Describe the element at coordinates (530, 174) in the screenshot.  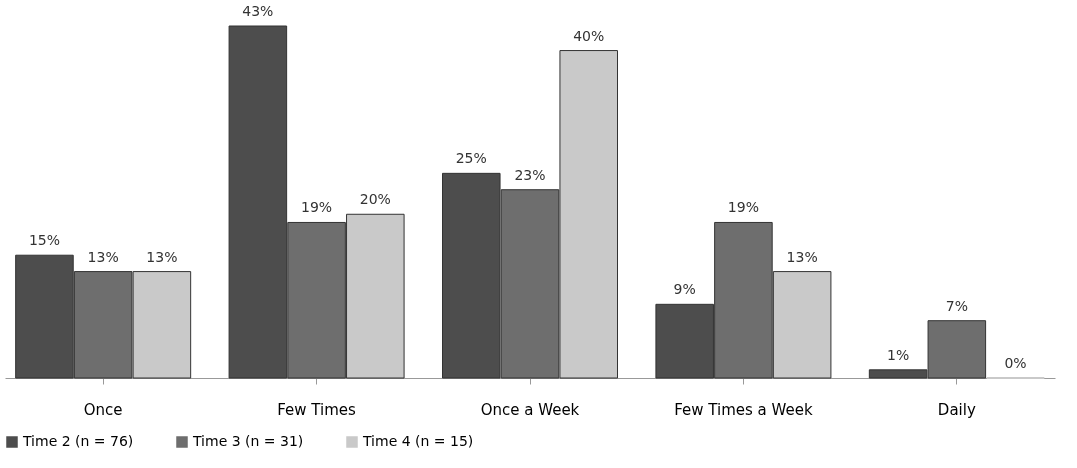
I see `data-label: 23%` at that location.